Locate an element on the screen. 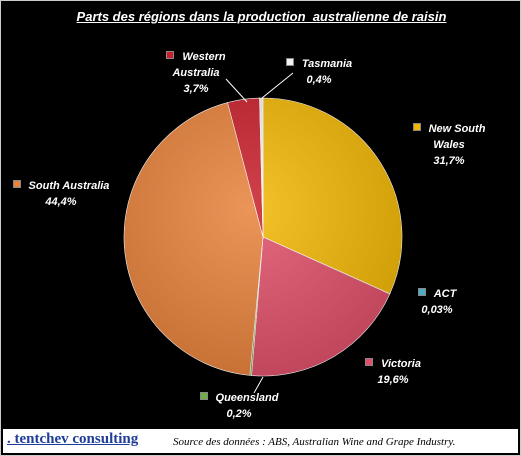 This screenshot has width=521, height=456. category-text: Queensland is located at coordinates (247, 398).